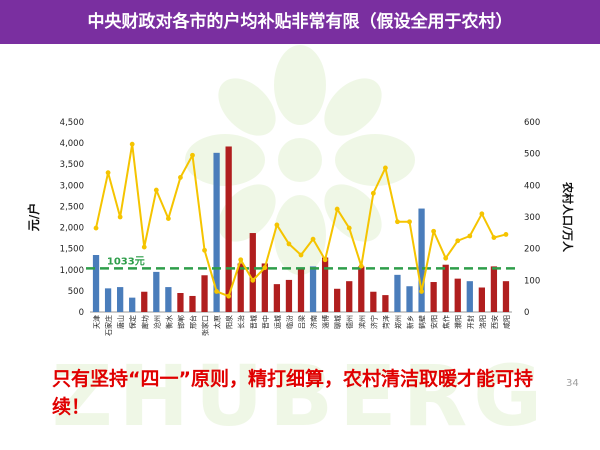 The height and width of the screenshot is (450, 600). Describe the element at coordinates (421, 260) in the screenshot. I see `bar-鹤壁` at that location.